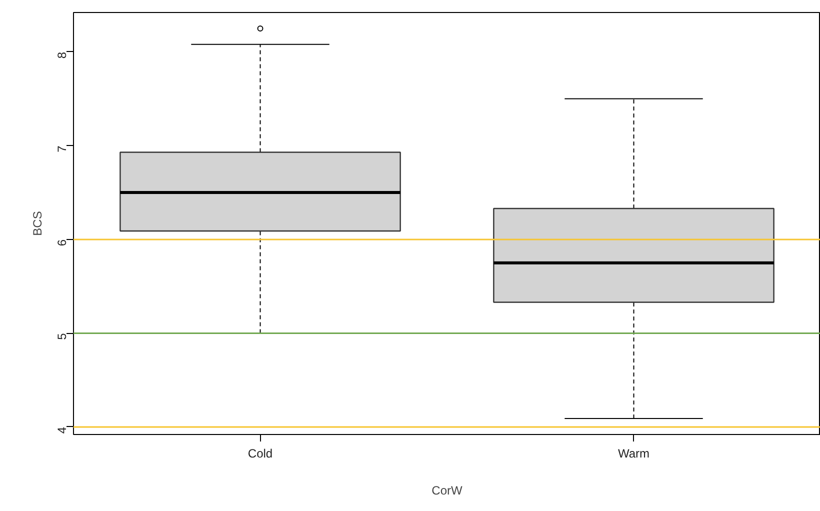  I want to click on x-axis-title: CorW, so click(448, 491).